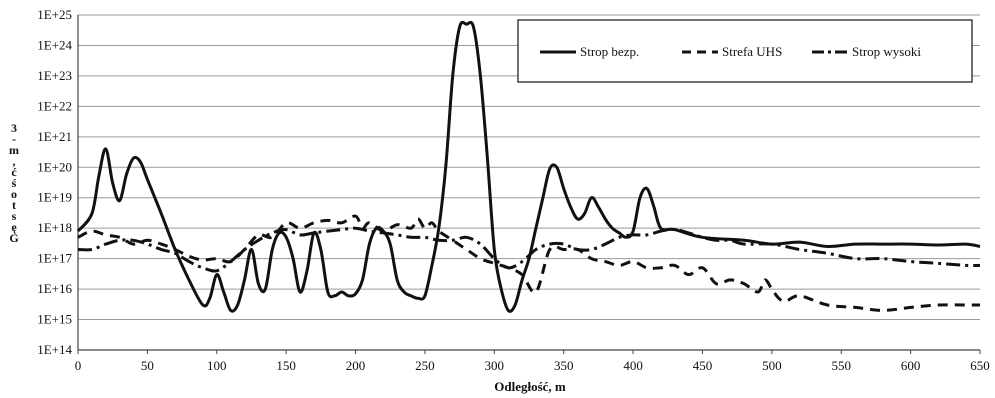 The height and width of the screenshot is (398, 995). What do you see at coordinates (14, 194) in the screenshot?
I see `y-axis-title-char: o` at bounding box center [14, 194].